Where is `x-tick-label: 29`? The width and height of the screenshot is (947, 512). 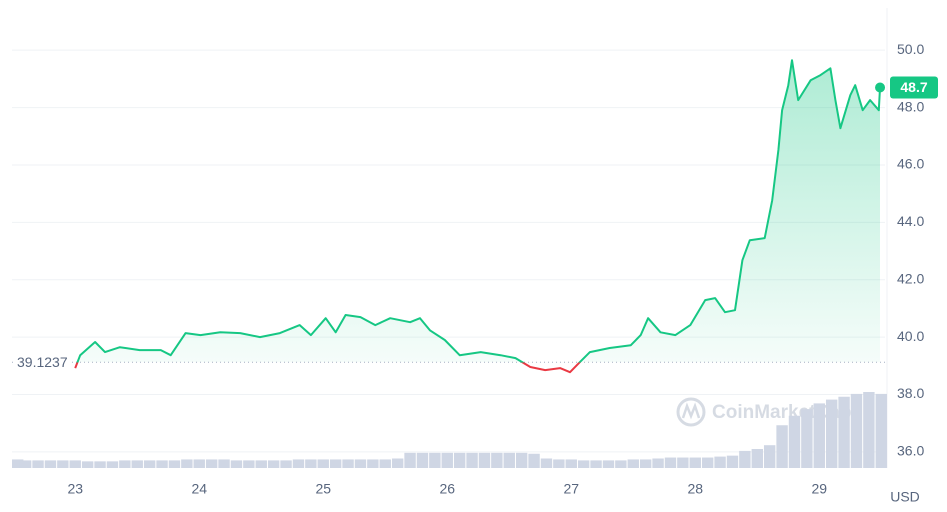 x-tick-label: 29 is located at coordinates (819, 489).